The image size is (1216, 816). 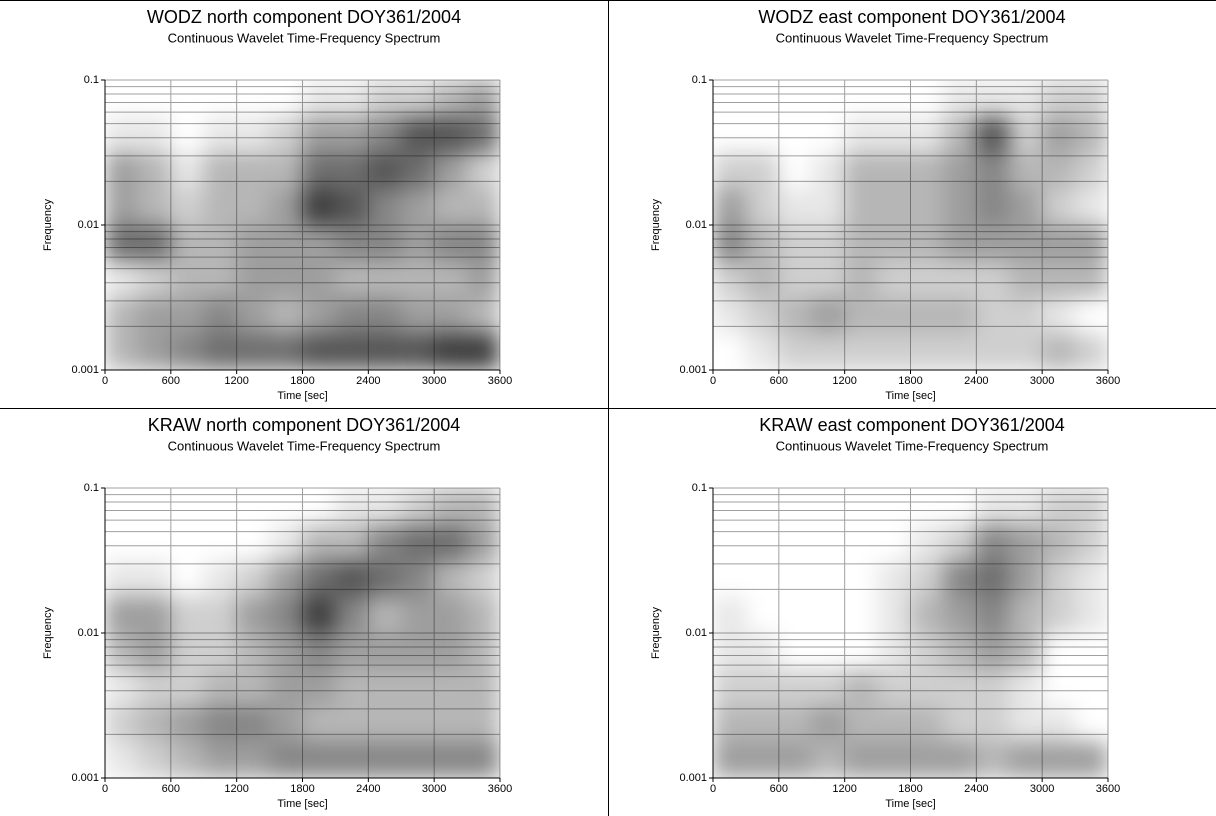 I want to click on x-tick-label: 0, so click(x=105, y=789).